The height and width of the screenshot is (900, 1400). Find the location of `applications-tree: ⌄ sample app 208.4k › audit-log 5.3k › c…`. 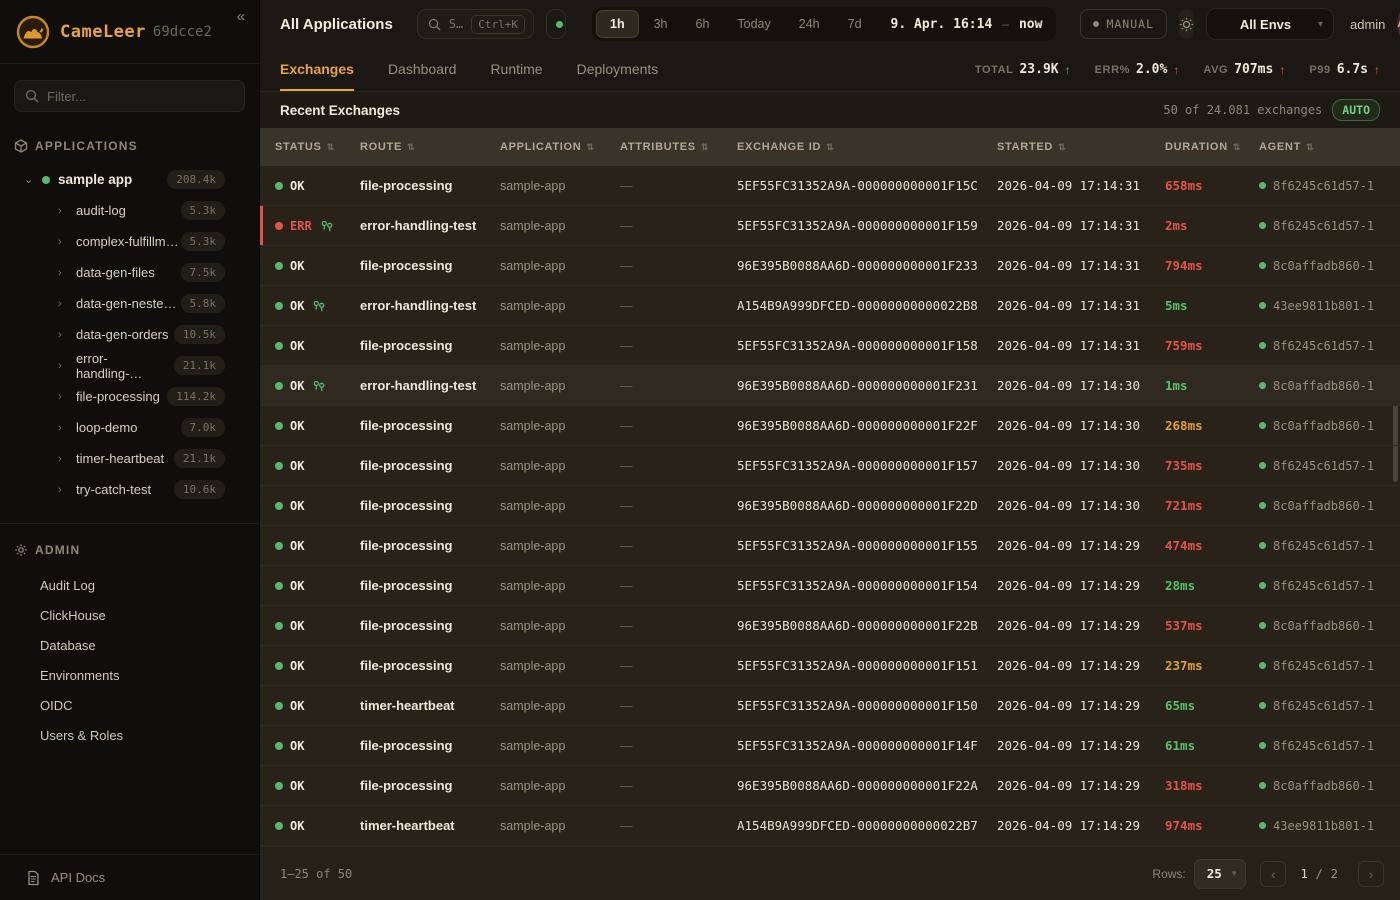

applications-tree: ⌄ sample app 208.4k › audit-log 5.3k › c… is located at coordinates (129, 334).